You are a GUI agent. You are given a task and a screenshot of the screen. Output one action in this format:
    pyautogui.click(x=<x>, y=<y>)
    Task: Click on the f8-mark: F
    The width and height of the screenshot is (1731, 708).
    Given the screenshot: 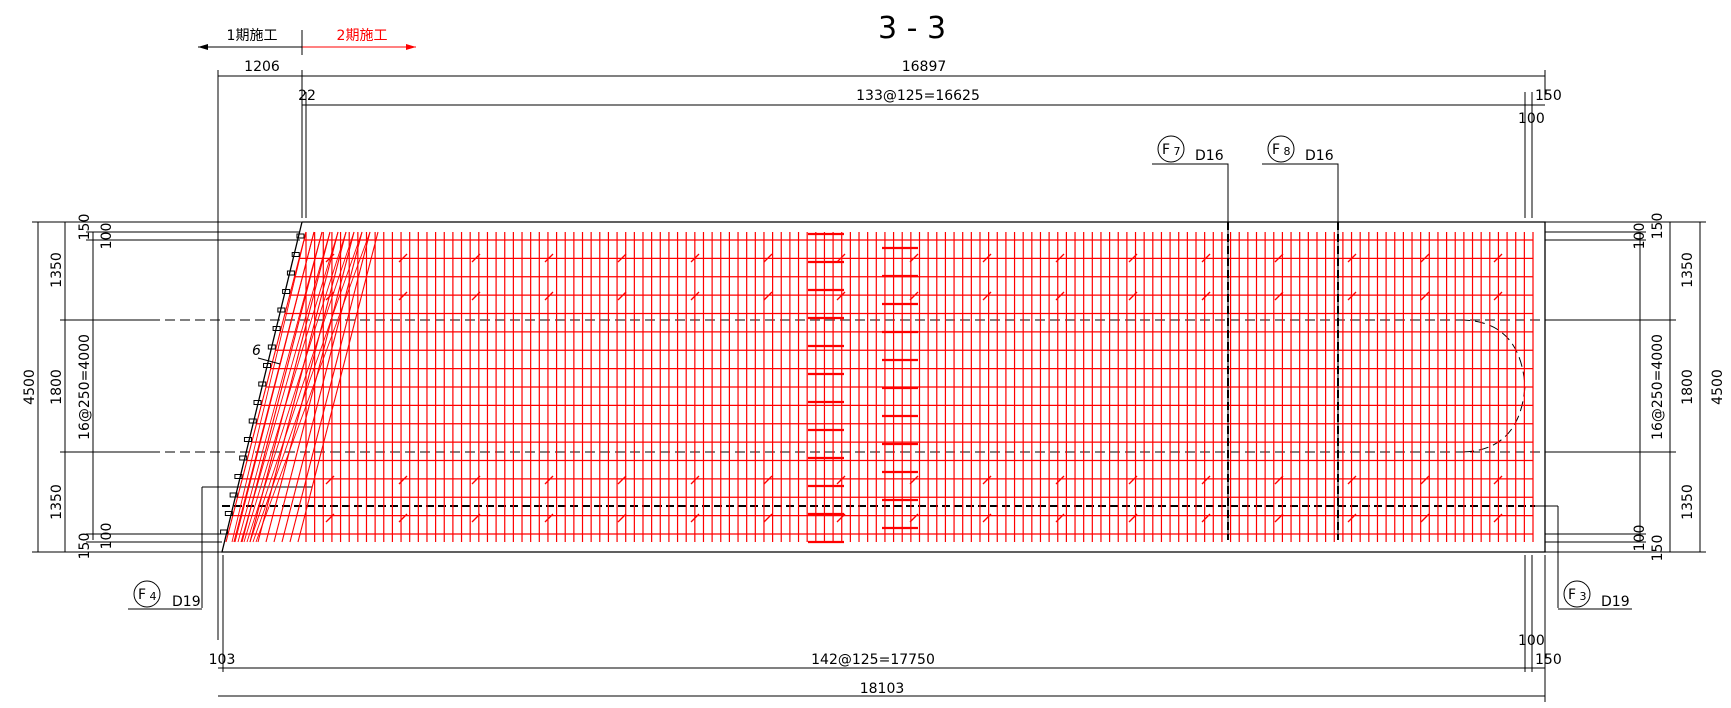 What is the action you would take?
    pyautogui.click(x=1276, y=150)
    